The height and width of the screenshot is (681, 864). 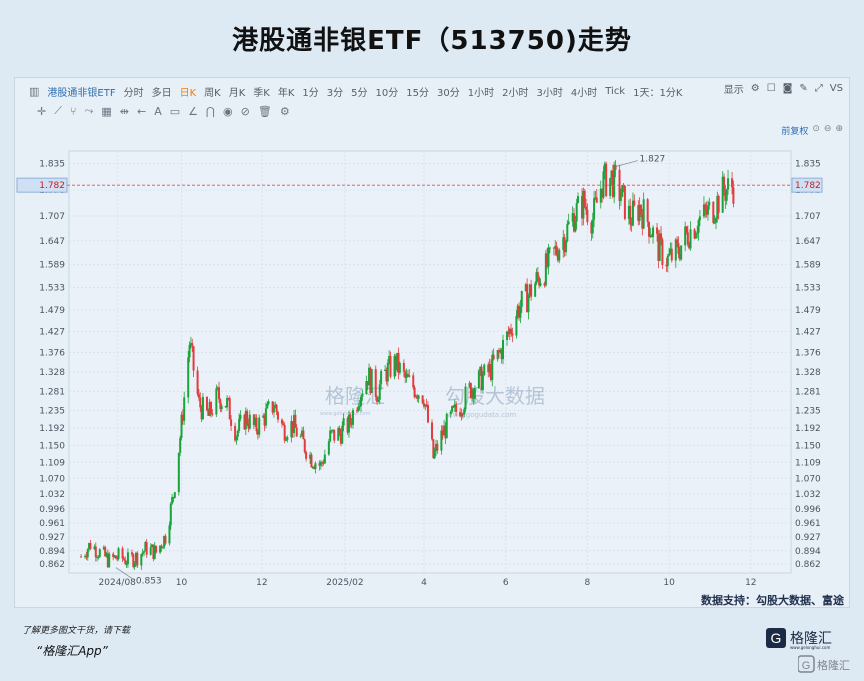 I want to click on period-17: Tick, so click(x=615, y=91).